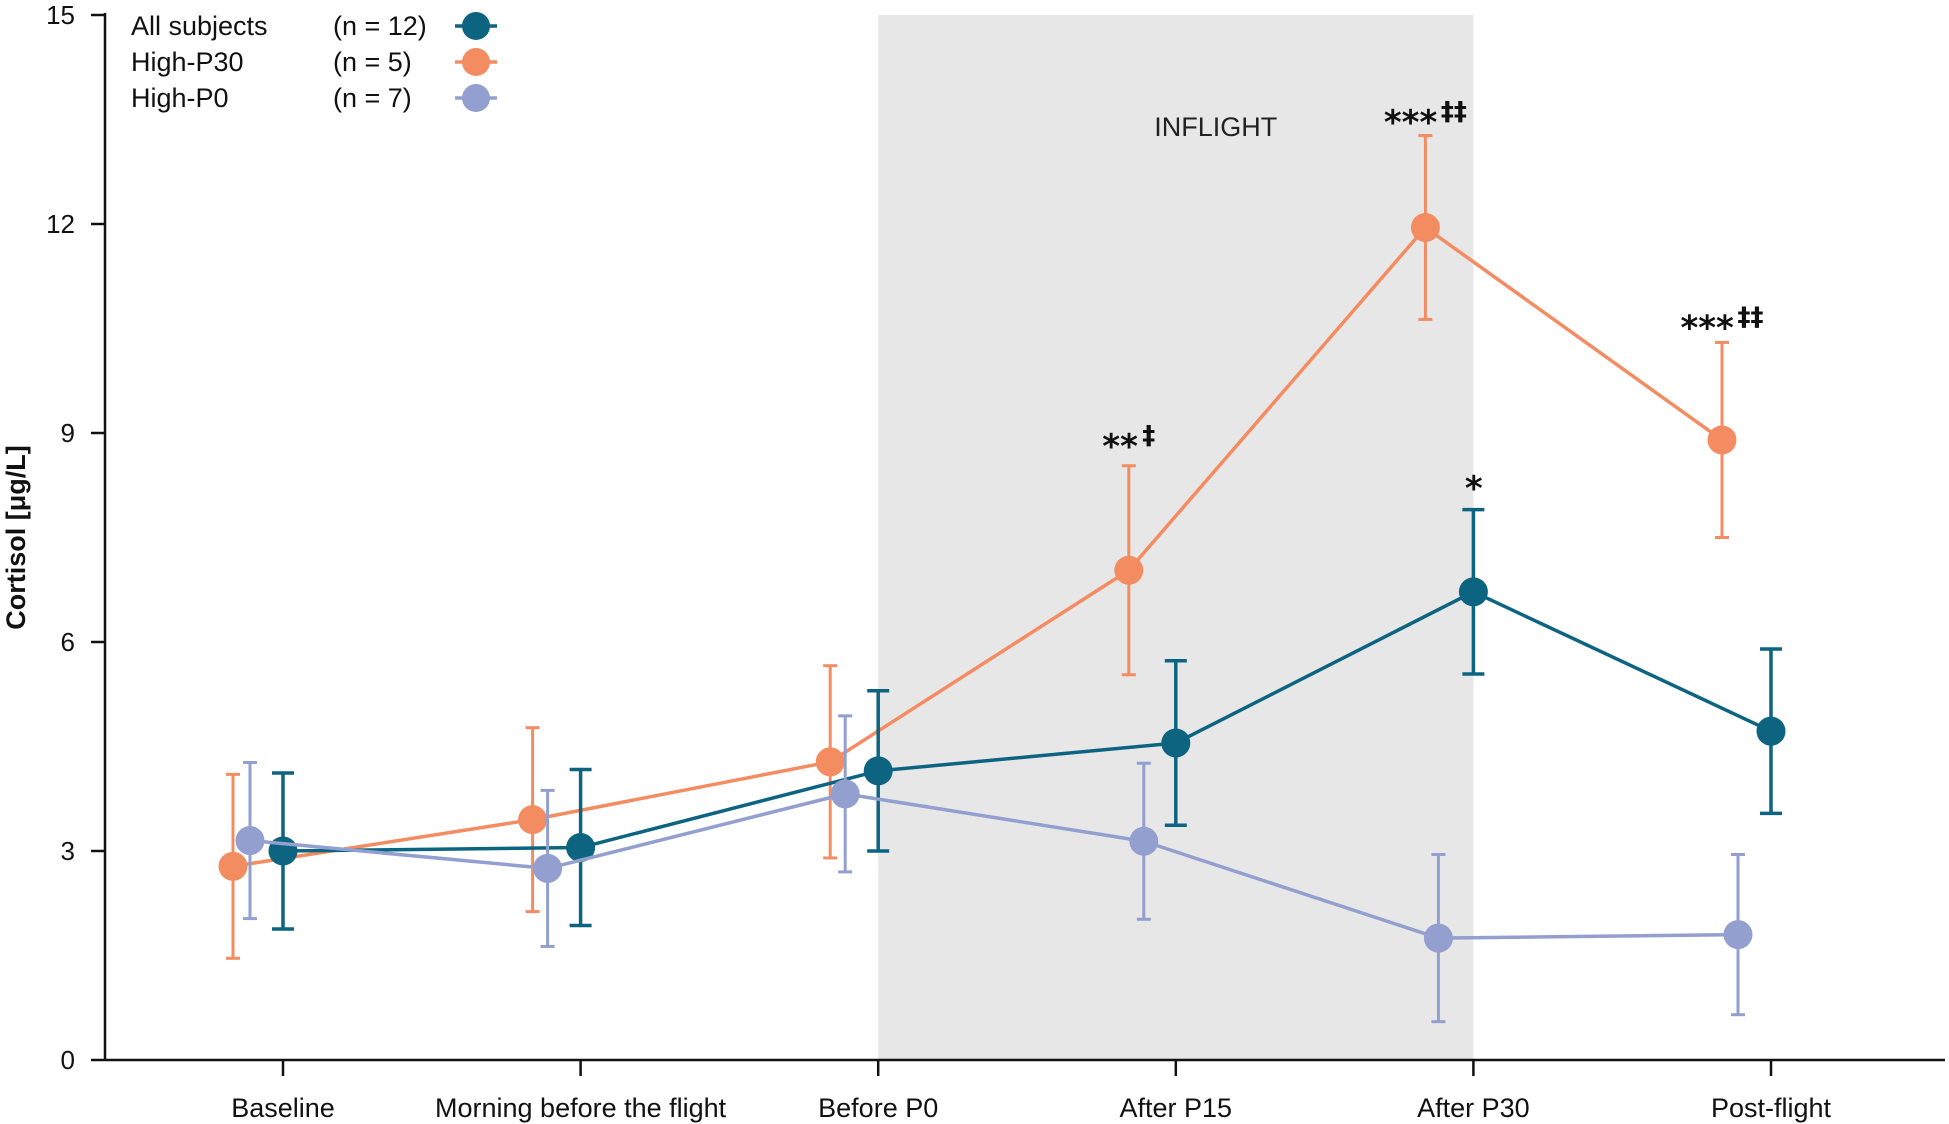  I want to click on legend-item-high-p0: High-P0 (n = 7), so click(314, 98).